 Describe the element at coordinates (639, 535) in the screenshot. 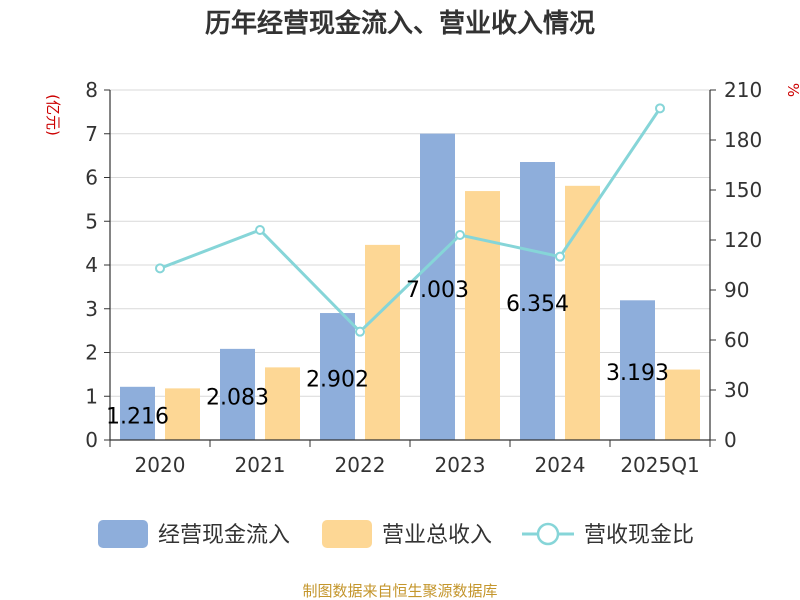

I see `legend-label: 营收现金比` at that location.